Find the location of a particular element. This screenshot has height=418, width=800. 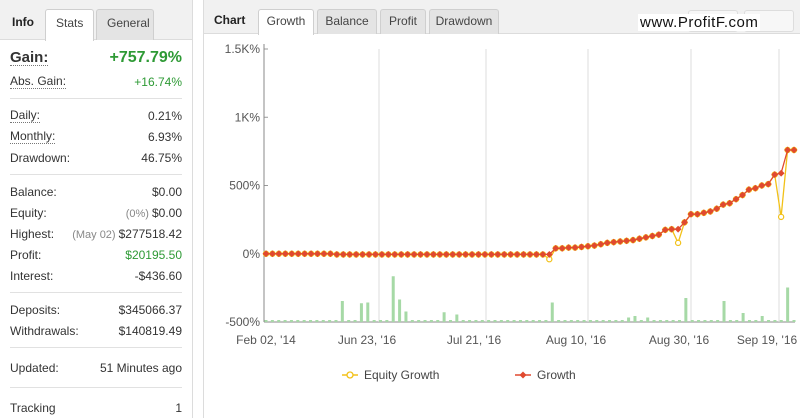

legend-label: Growth is located at coordinates (556, 375).